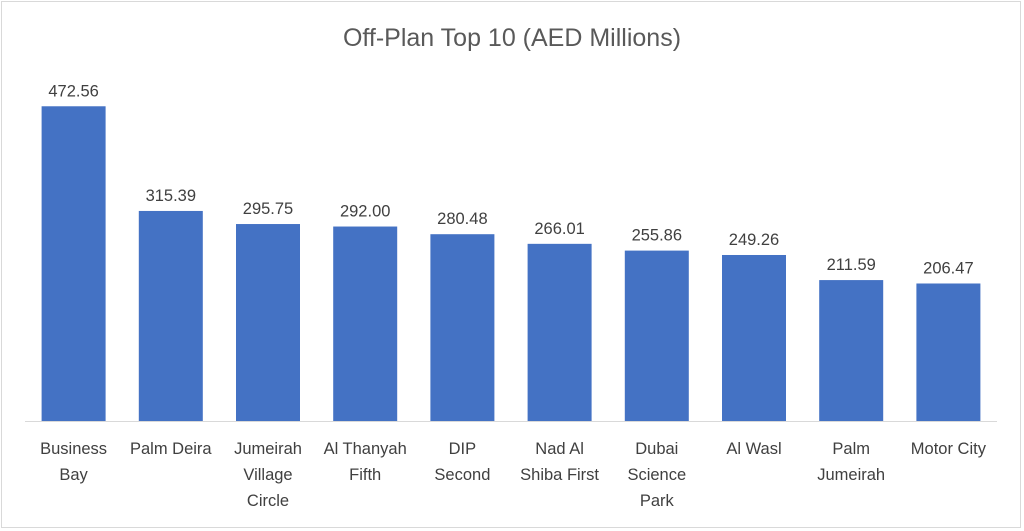 The width and height of the screenshot is (1024, 531). Describe the element at coordinates (851, 265) in the screenshot. I see `data-label: 211.59` at that location.